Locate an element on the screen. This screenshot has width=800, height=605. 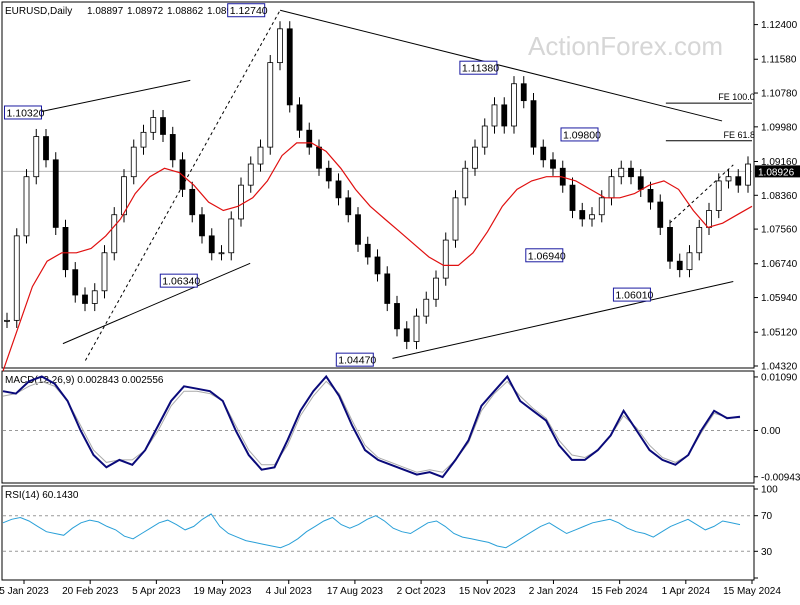
rsi-y-tick-label: 30 is located at coordinates (767, 552).